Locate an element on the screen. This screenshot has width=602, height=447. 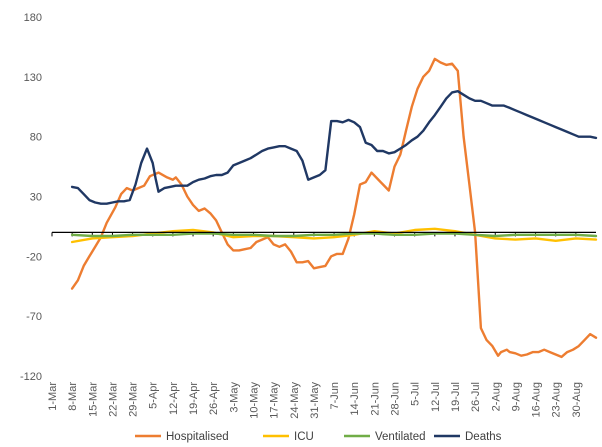
x-tick-label: 2-Aug is located at coordinates (496, 396).